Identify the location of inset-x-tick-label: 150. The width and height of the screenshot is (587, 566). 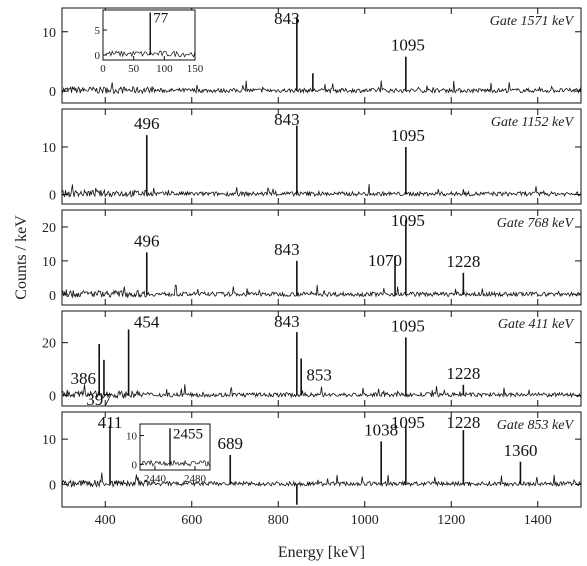
(195, 69).